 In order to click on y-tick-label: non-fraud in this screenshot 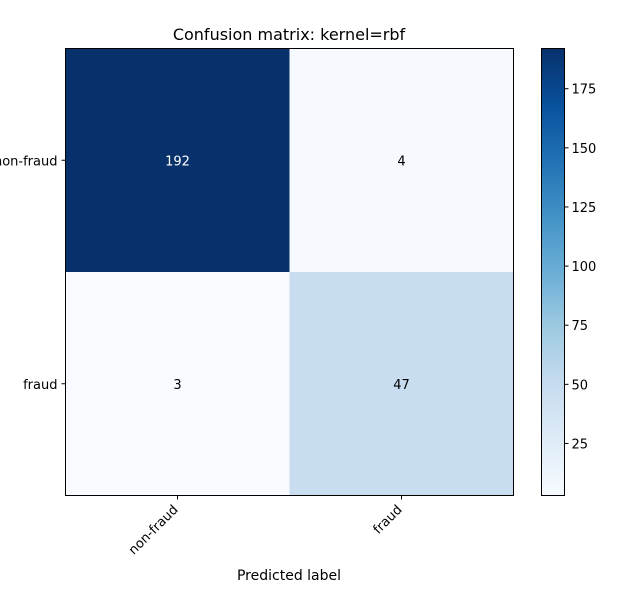, I will do `click(29, 161)`.